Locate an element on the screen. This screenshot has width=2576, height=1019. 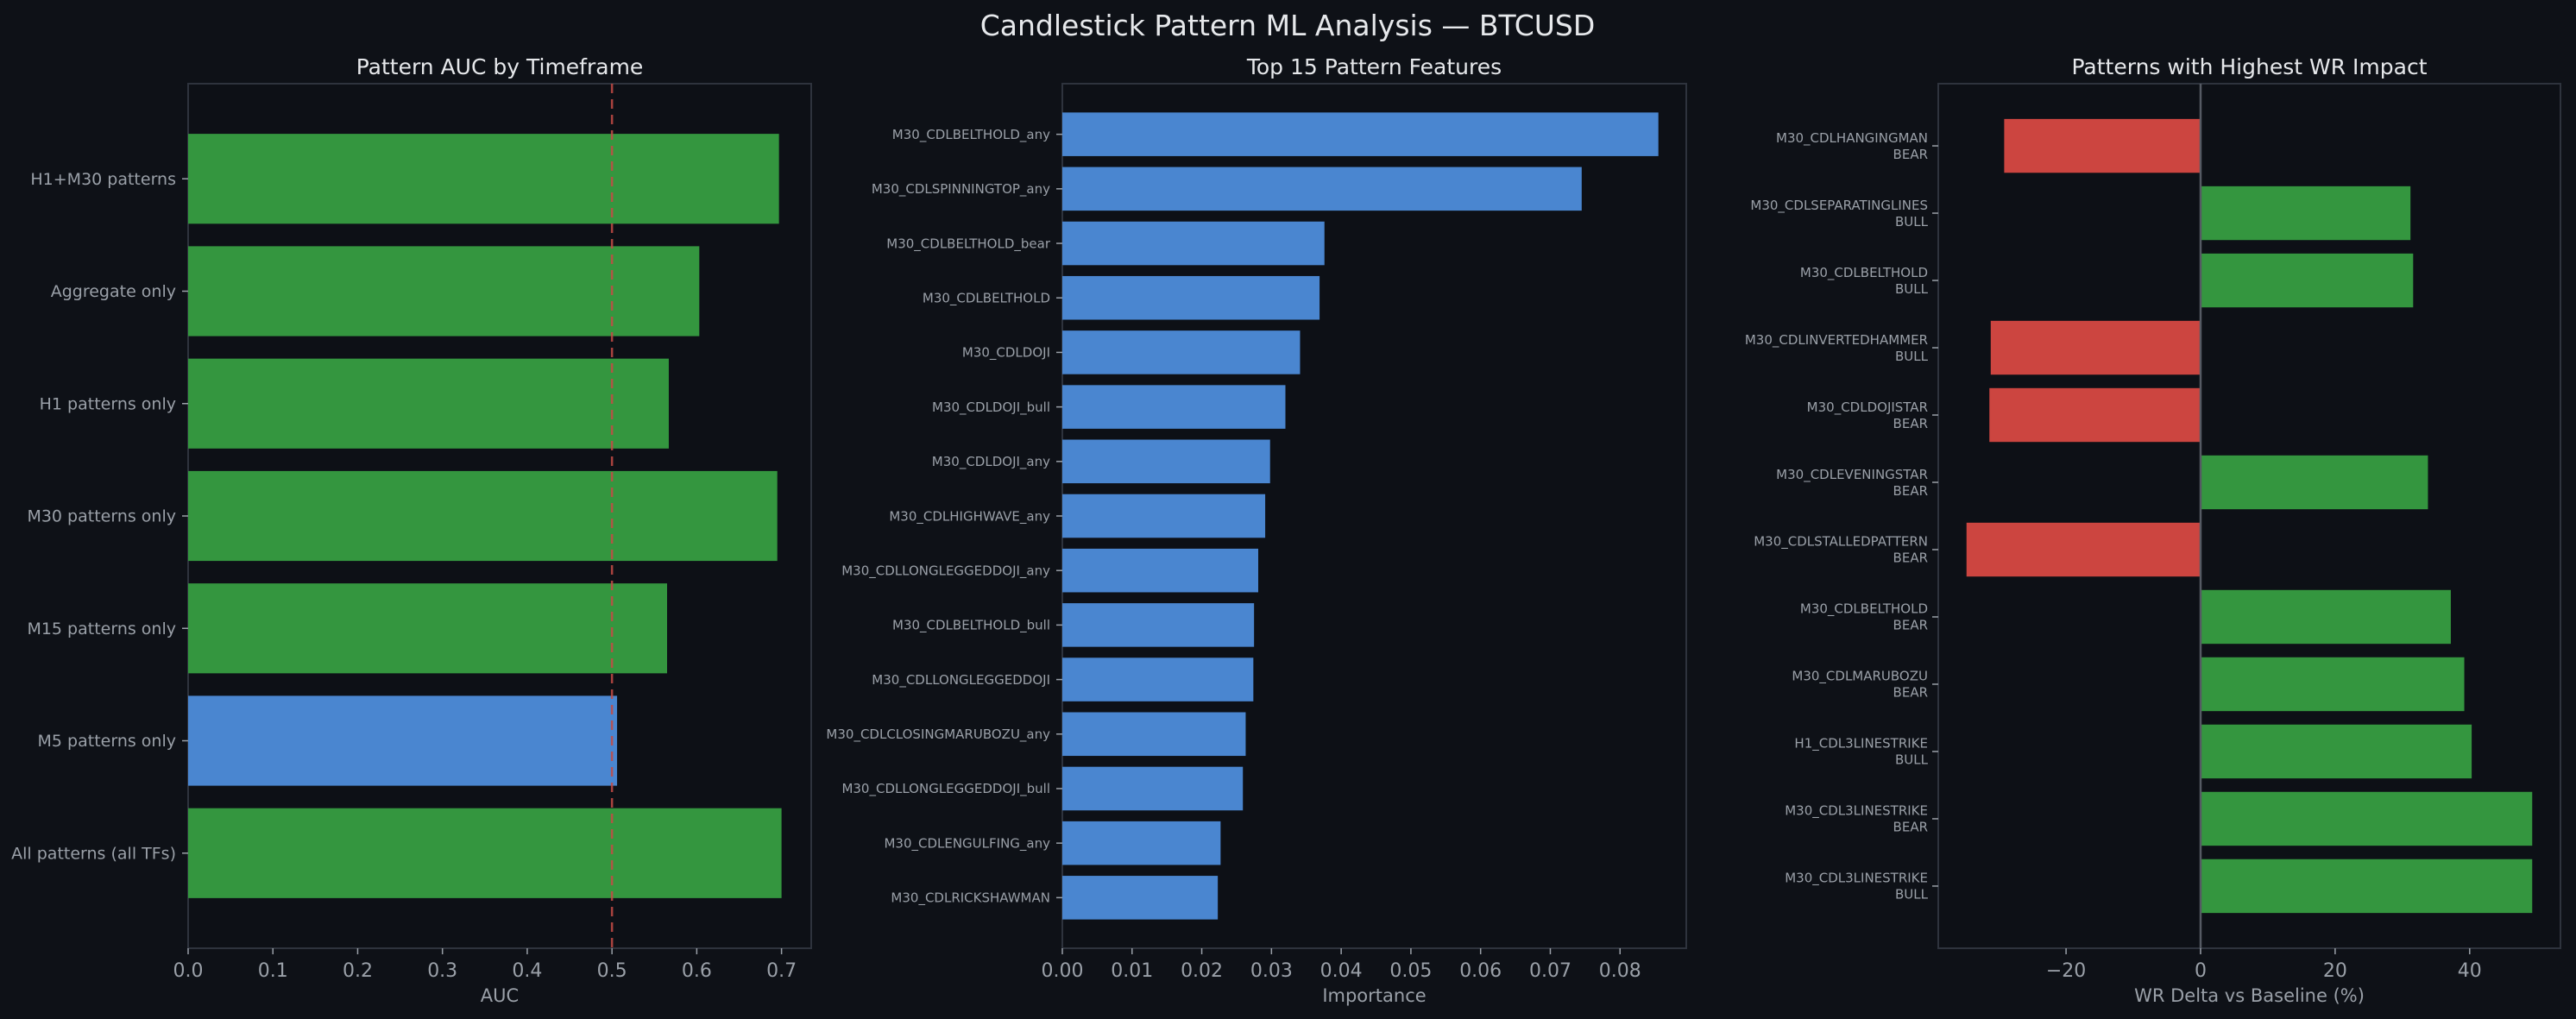
x-tick-label: 0.6 is located at coordinates (697, 971).